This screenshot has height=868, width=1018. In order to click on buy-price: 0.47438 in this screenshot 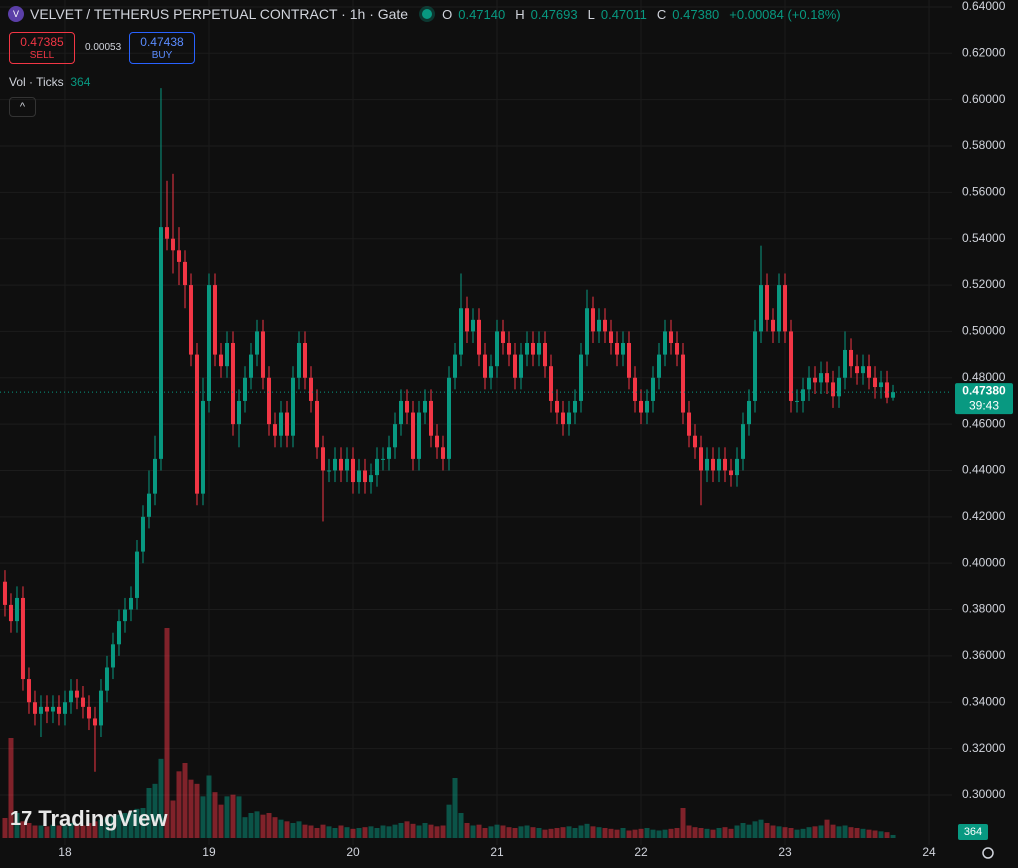, I will do `click(162, 42)`.